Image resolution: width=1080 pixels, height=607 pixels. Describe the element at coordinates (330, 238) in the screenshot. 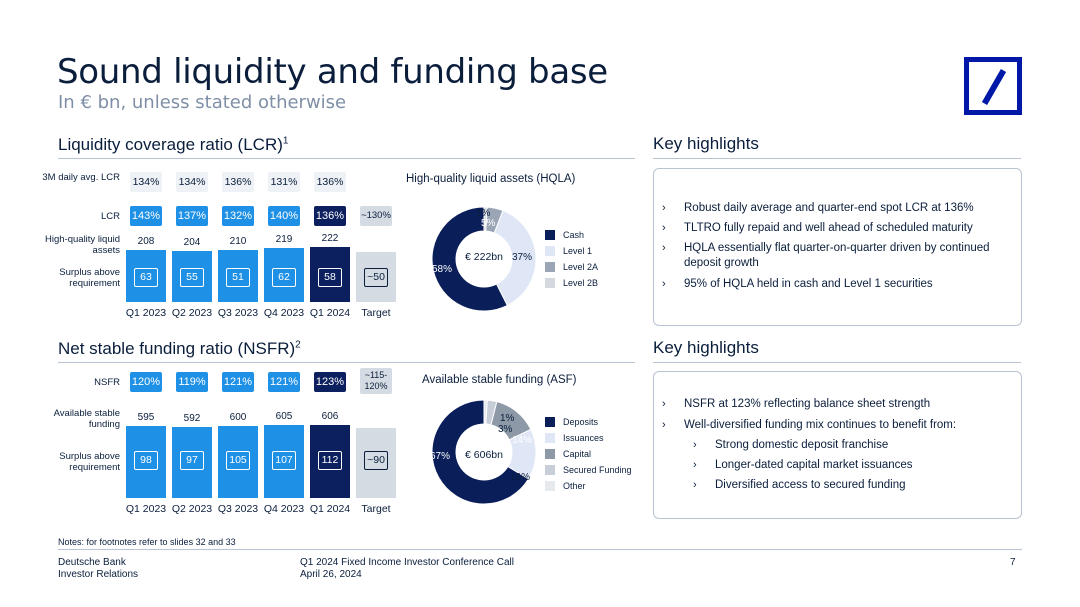

I see `bar-value-label-4: 222` at that location.